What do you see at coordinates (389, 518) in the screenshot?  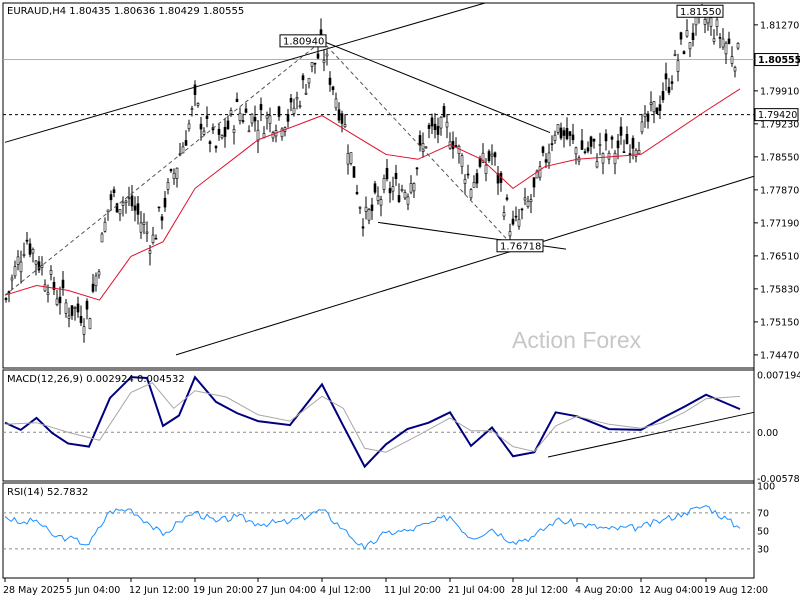 I see `rsi-panel: 100 70 50 30` at bounding box center [389, 518].